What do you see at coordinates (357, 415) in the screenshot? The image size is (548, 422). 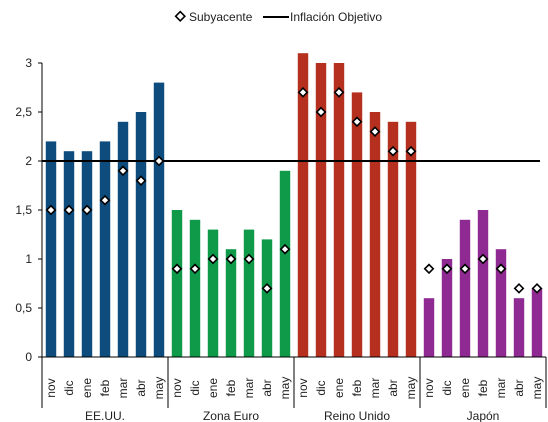 I see `group-label: Reino Unido` at bounding box center [357, 415].